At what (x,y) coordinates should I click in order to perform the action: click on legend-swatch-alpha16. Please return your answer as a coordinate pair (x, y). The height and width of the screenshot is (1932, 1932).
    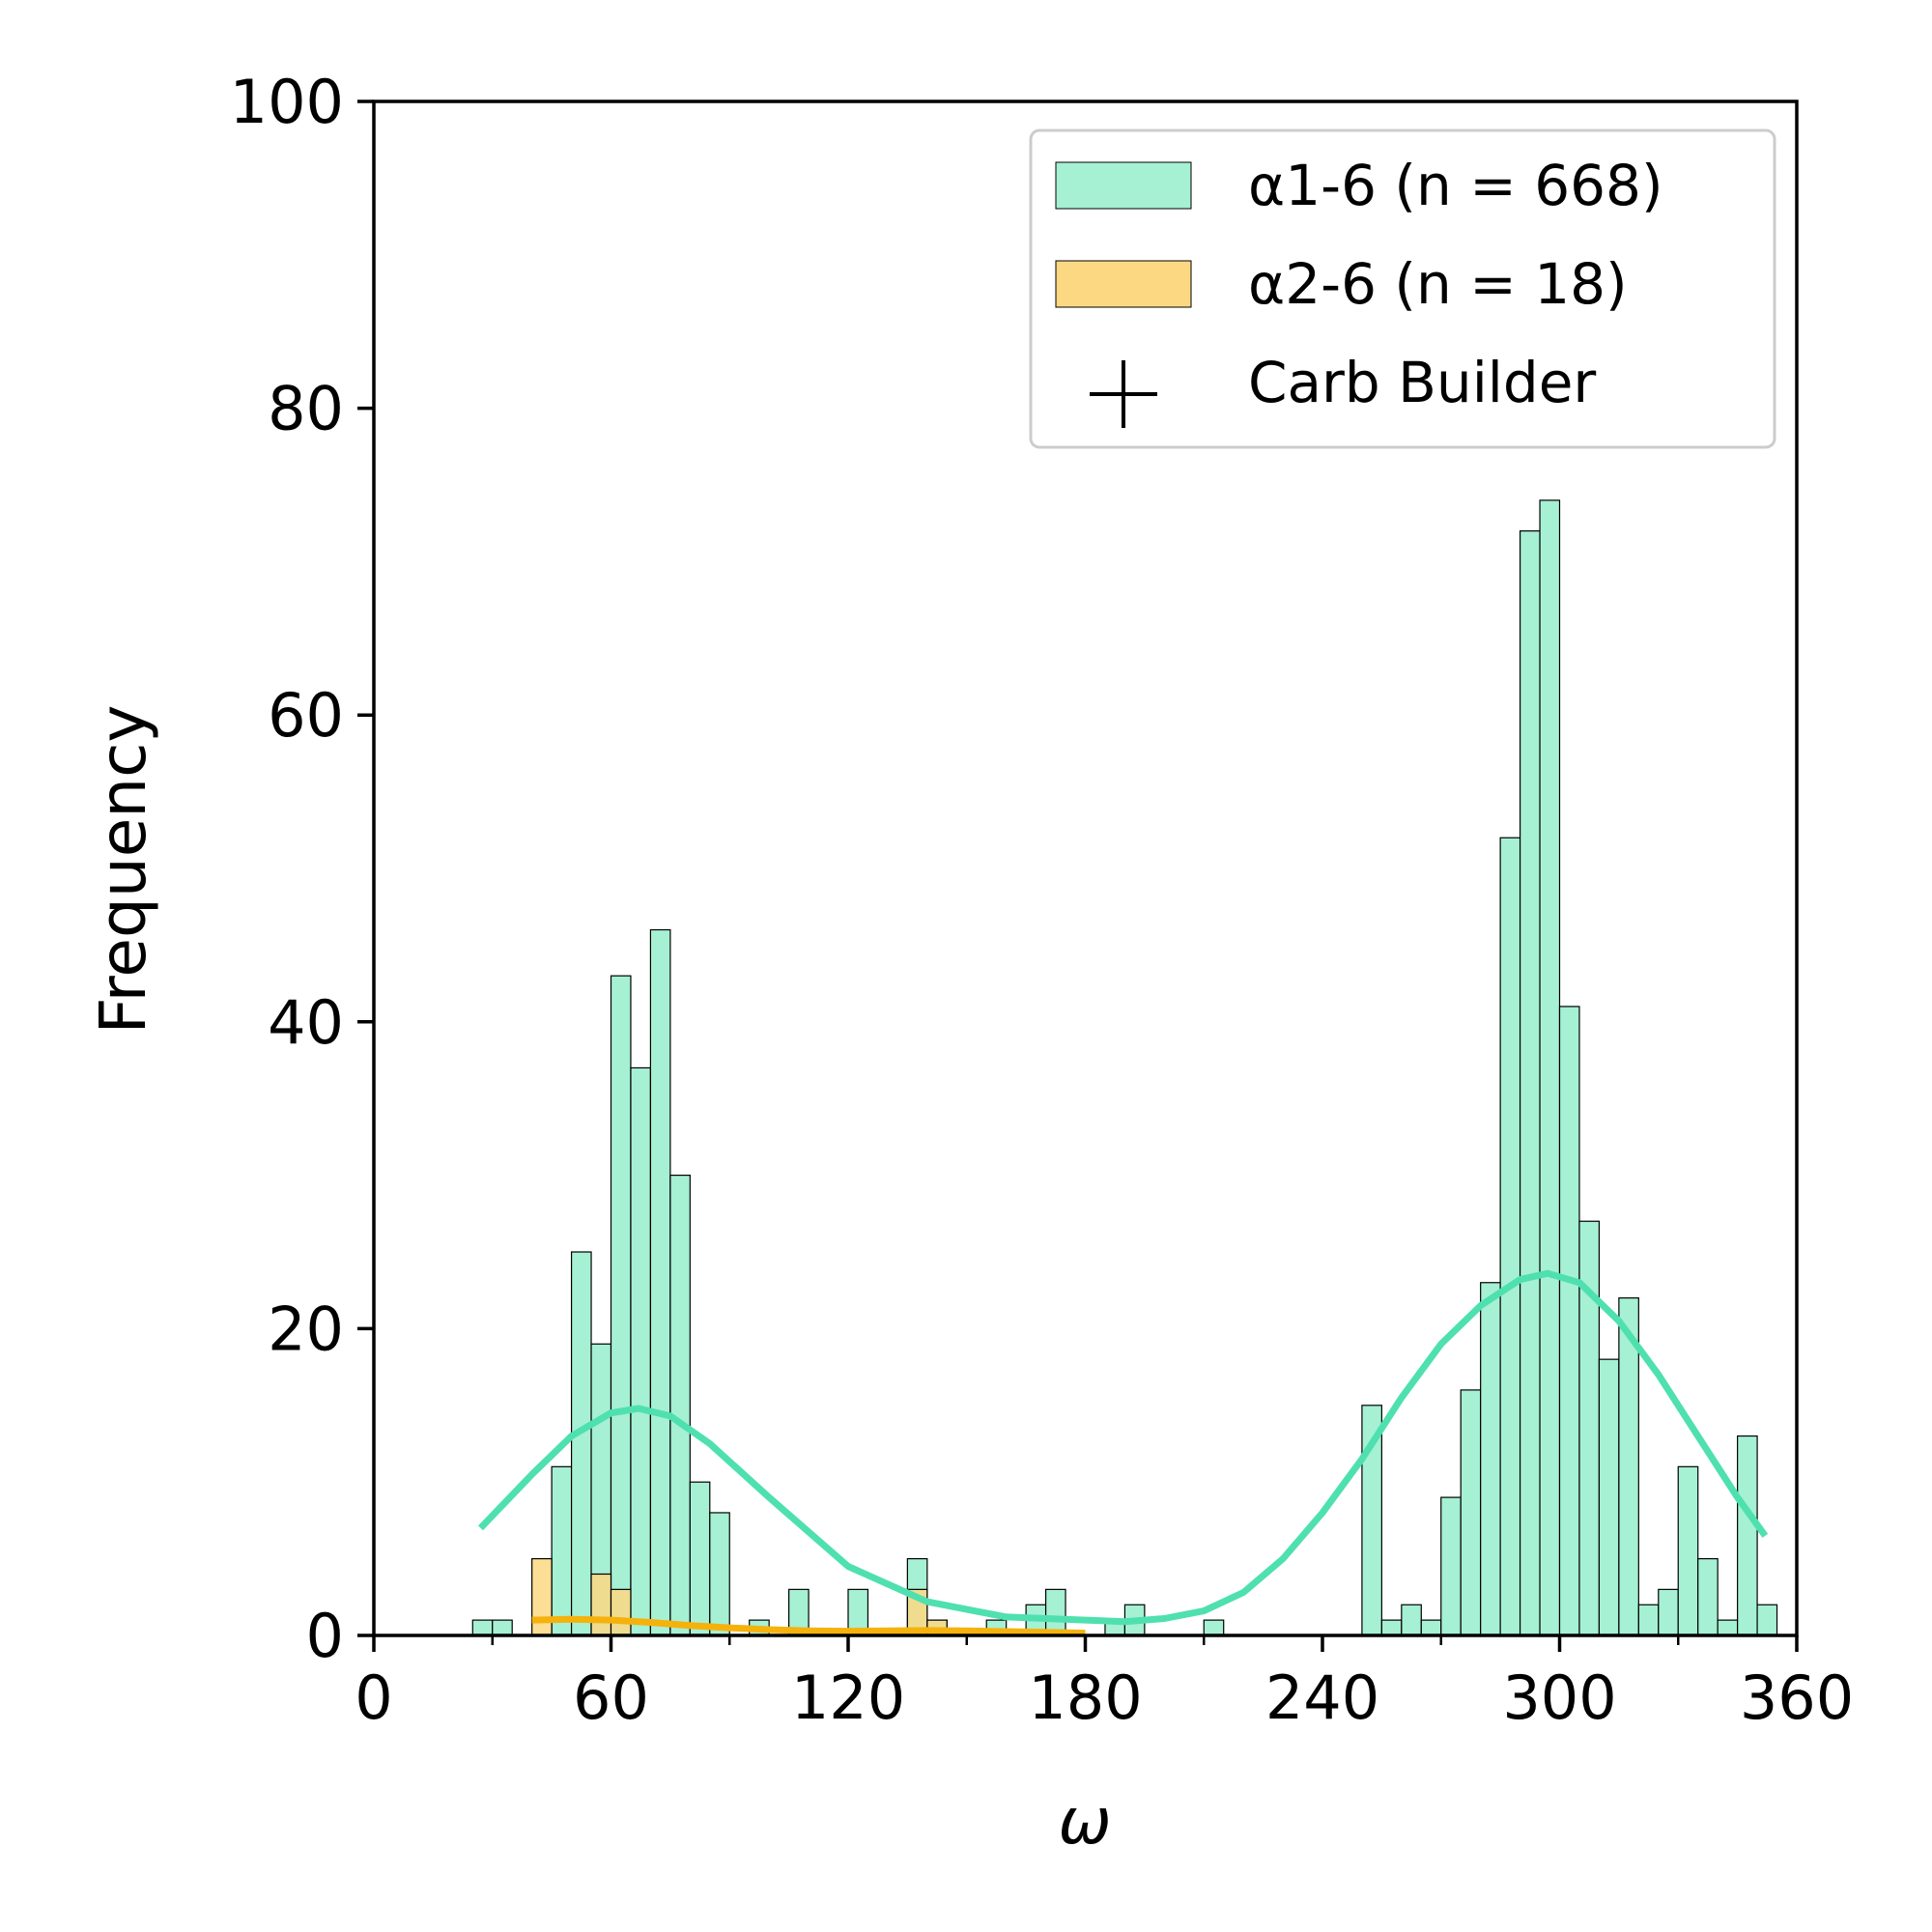
    Looking at the image, I should click on (1123, 185).